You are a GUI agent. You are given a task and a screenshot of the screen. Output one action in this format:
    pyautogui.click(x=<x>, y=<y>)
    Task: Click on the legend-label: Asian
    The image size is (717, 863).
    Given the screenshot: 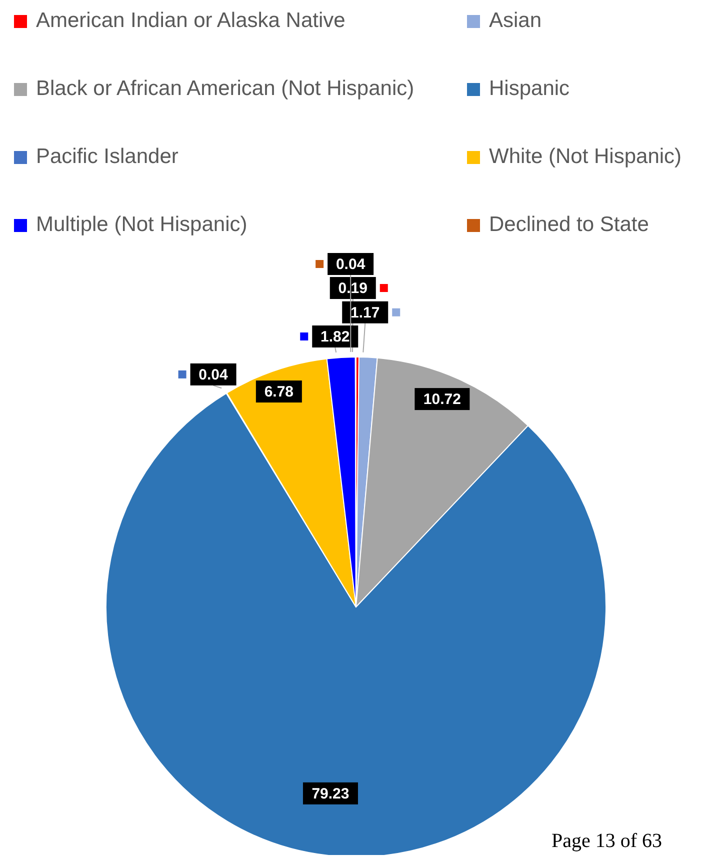 What is the action you would take?
    pyautogui.click(x=515, y=21)
    